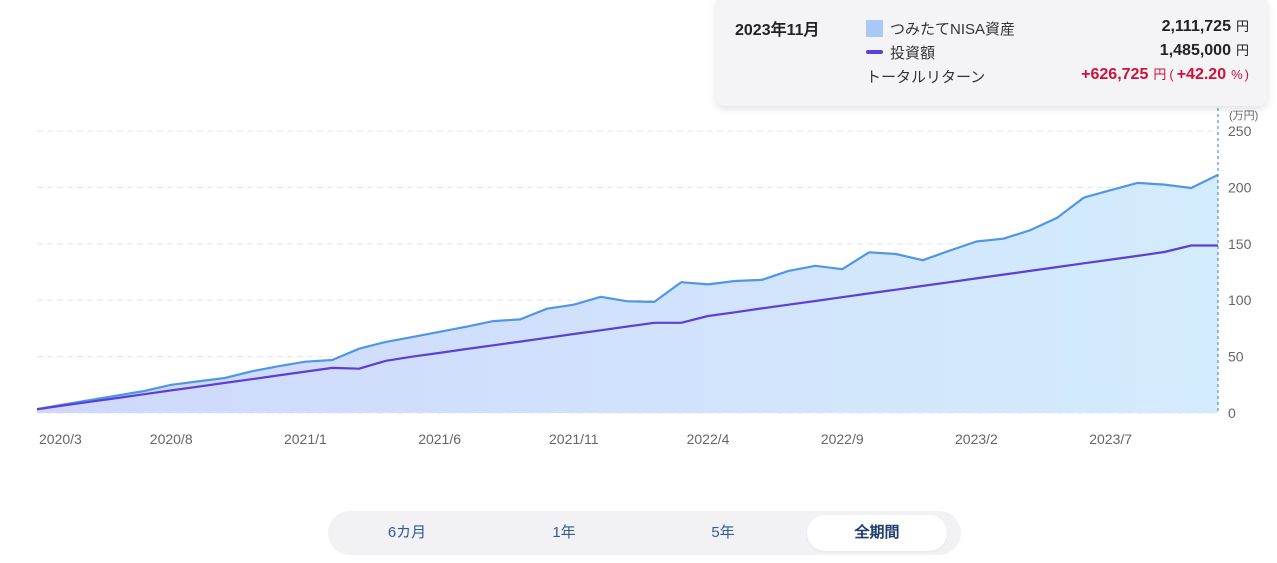  What do you see at coordinates (777, 30) in the screenshot?
I see `tooltip-date: 2023年11月` at bounding box center [777, 30].